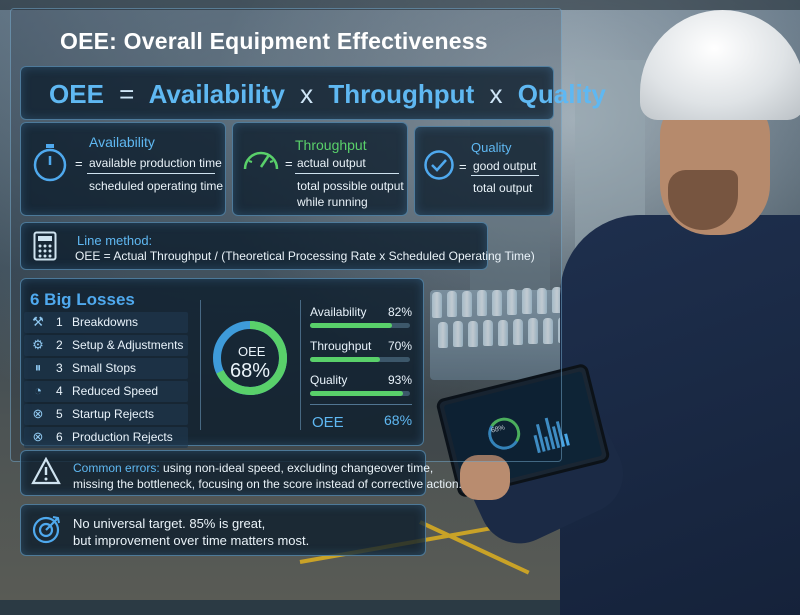 Image resolution: width=800 pixels, height=615 pixels. Describe the element at coordinates (463, 166) in the screenshot. I see `quality-equals: =` at that location.